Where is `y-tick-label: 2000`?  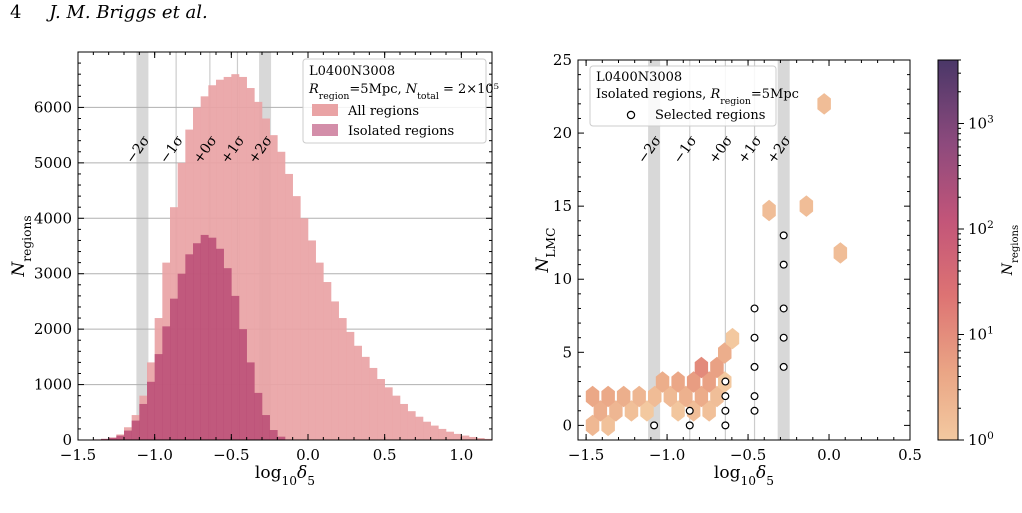 y-tick-label: 2000 is located at coordinates (53, 329).